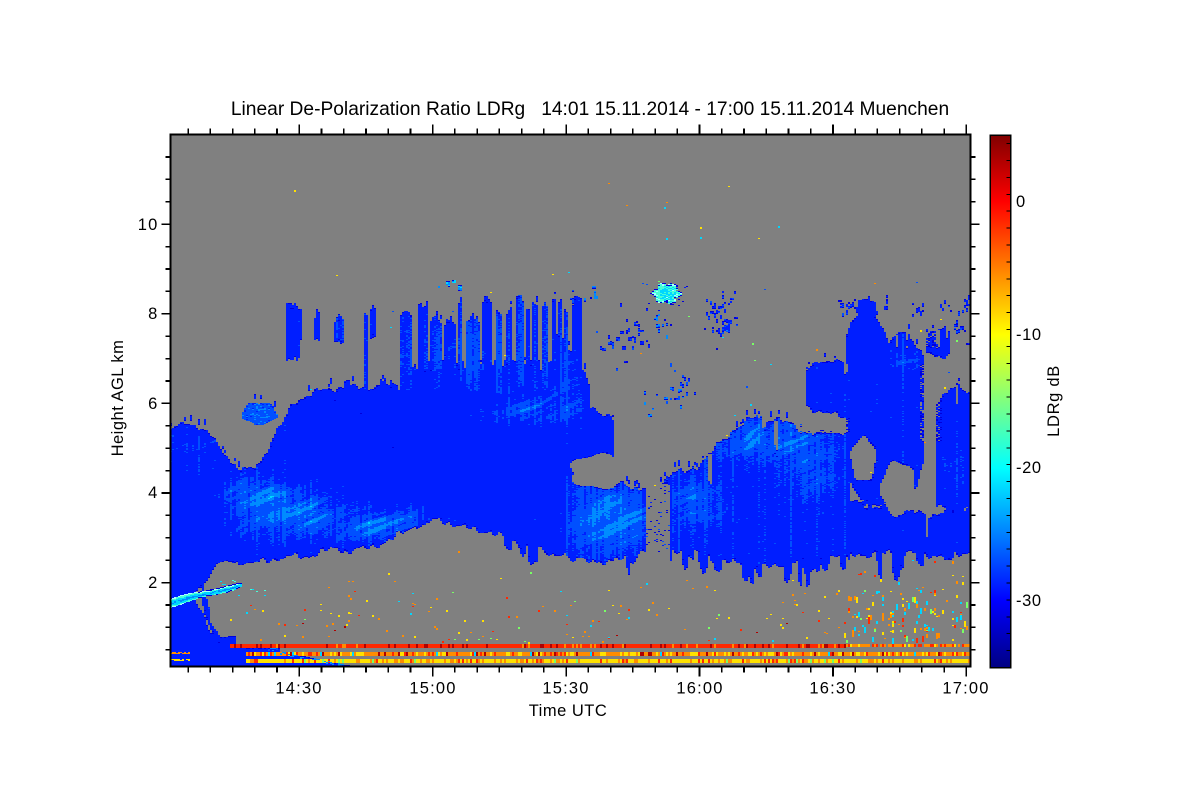  Describe the element at coordinates (1029, 601) in the screenshot. I see `svg-text: -30` at that location.